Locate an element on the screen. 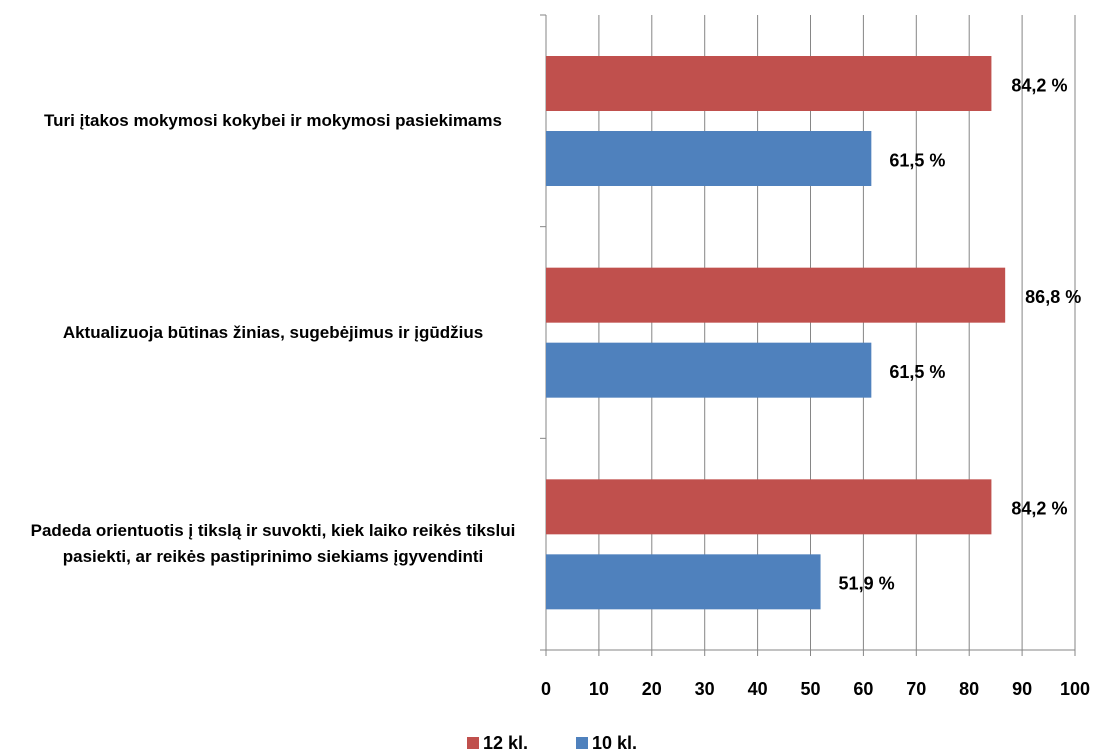 The height and width of the screenshot is (755, 1099). legend-label: 10 kl. is located at coordinates (614, 743).